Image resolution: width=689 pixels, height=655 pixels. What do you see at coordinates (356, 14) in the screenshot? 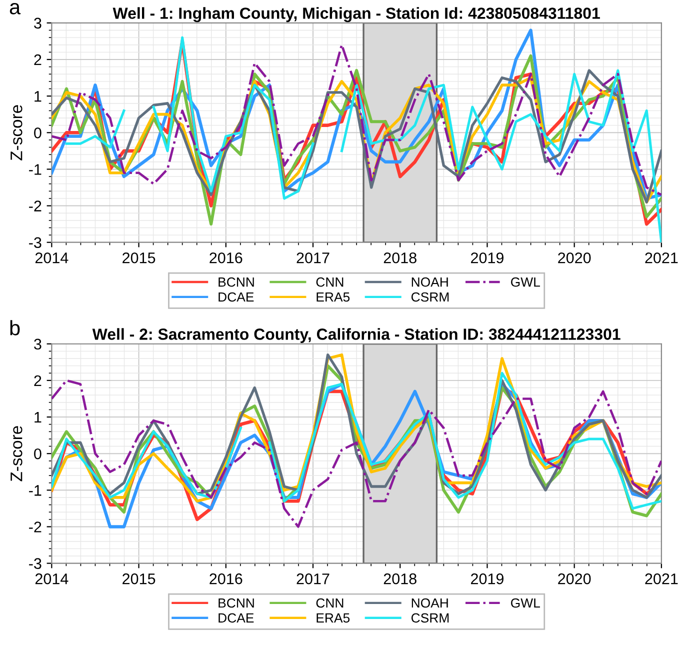
I see `chart-title: Well - 1: Ingham County, Michigan - Station Id: 423805084311801` at bounding box center [356, 14].